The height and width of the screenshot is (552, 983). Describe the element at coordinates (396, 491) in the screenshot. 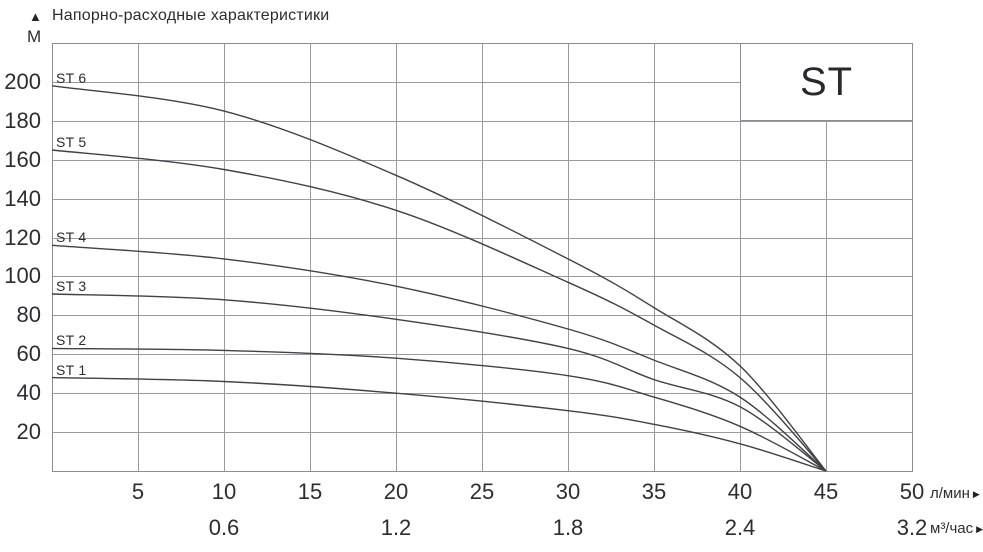

I see `x-axis-tick-label: 20` at that location.